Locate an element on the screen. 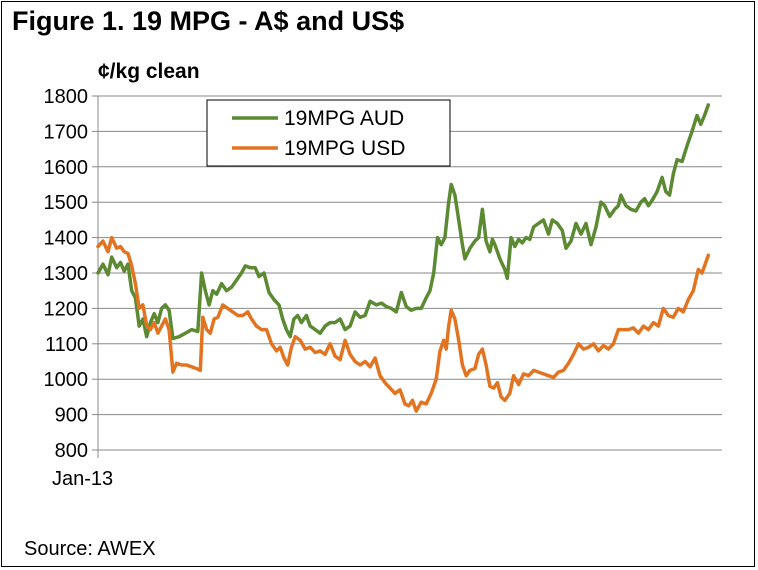 The image size is (758, 570). y-axis-label: ¢/kg clean is located at coordinates (149, 71).